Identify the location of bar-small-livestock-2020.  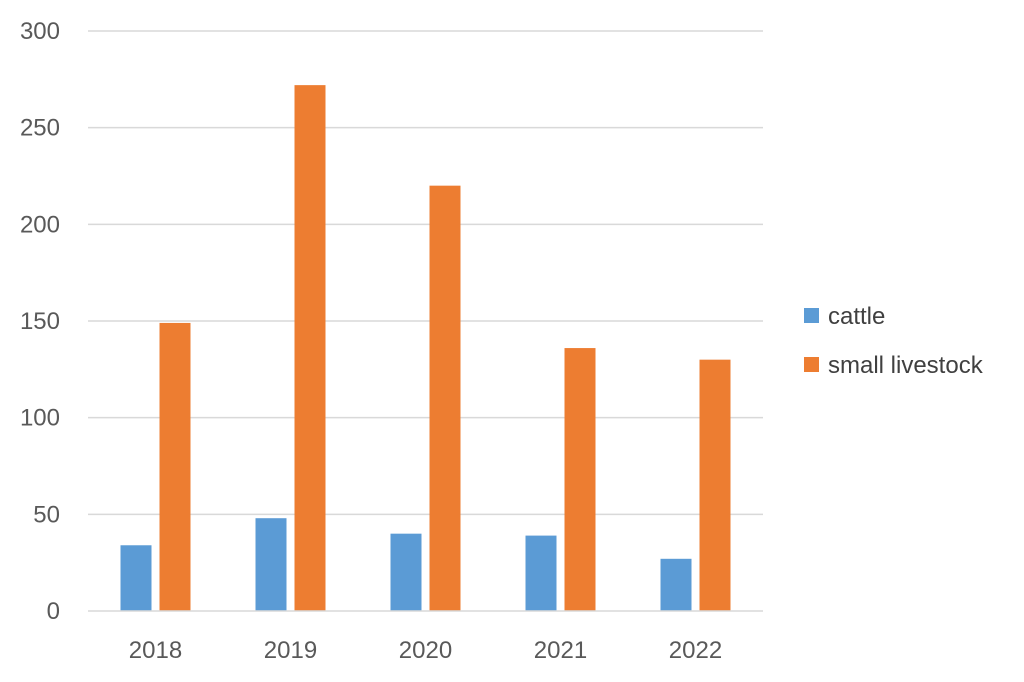
(445, 398).